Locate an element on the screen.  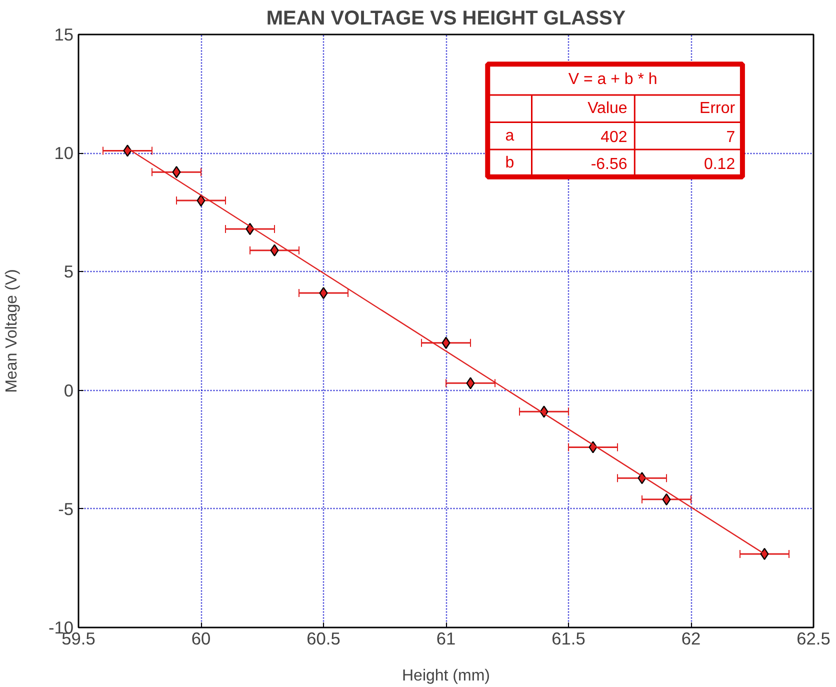
annotation: a is located at coordinates (509, 135).